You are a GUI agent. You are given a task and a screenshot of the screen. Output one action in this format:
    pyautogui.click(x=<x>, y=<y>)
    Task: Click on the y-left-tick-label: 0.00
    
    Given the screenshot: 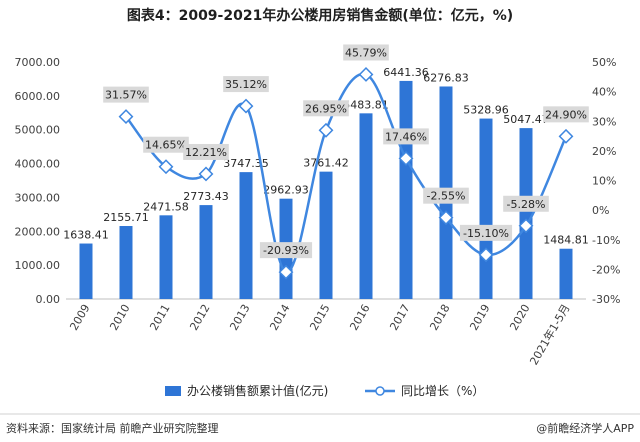 What is the action you would take?
    pyautogui.click(x=48, y=299)
    